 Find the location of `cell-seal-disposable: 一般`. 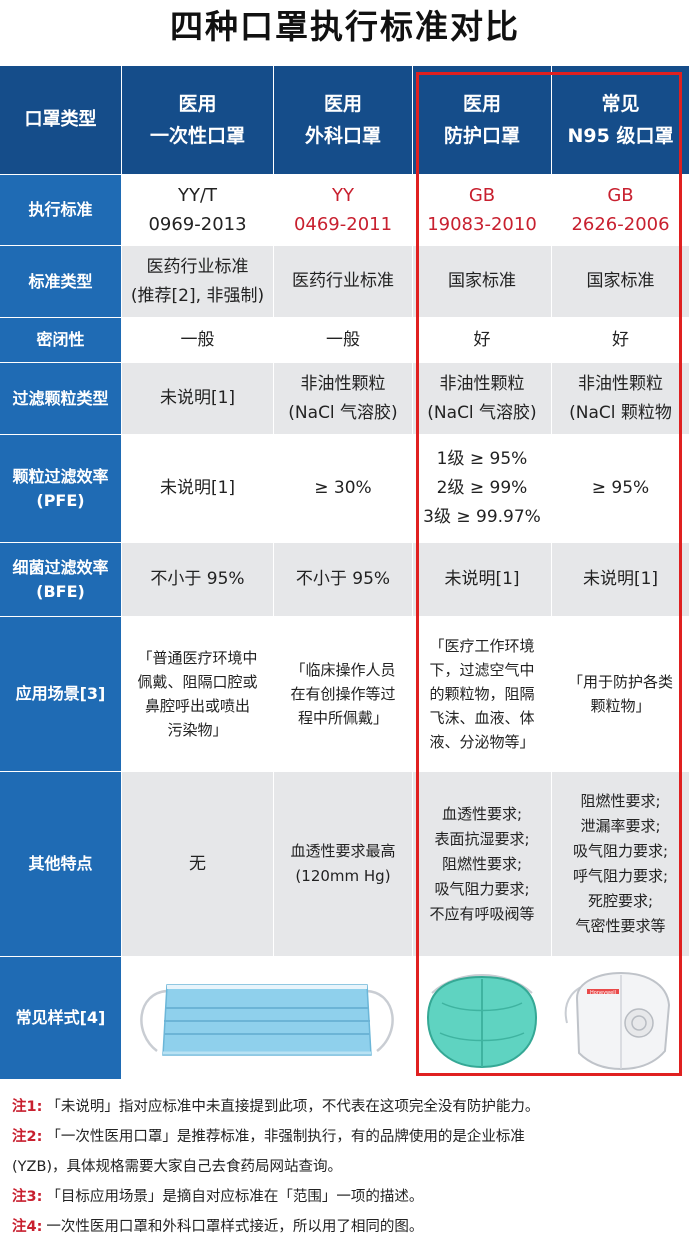

cell-seal-disposable: 一般 is located at coordinates (198, 340).